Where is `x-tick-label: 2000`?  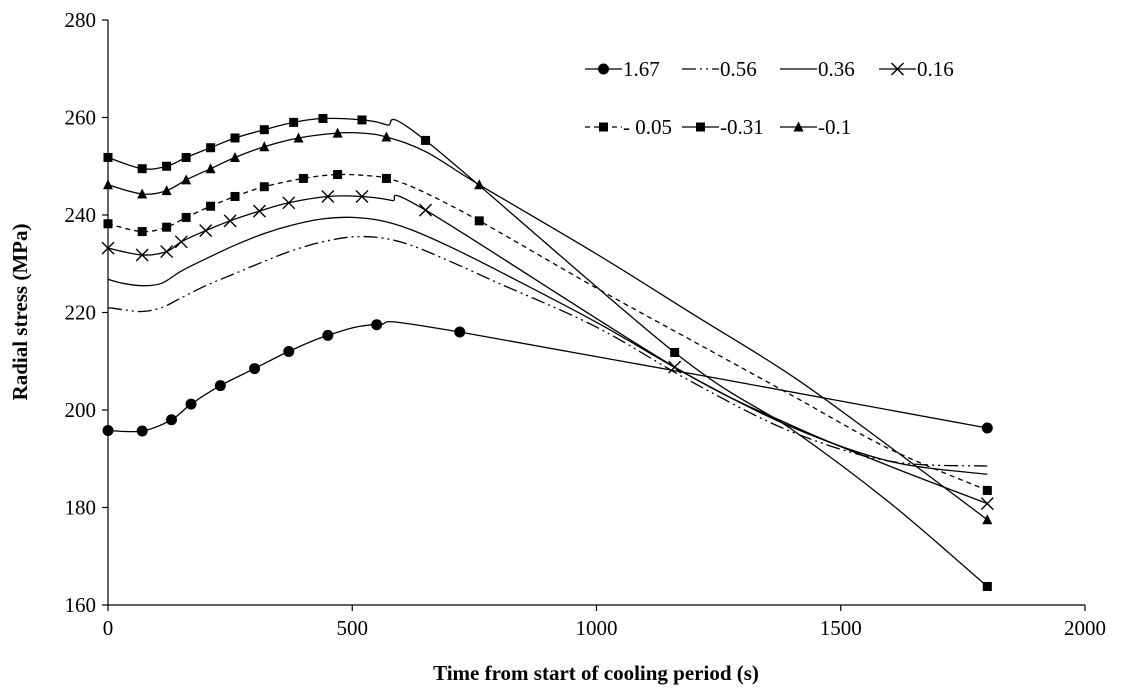 x-tick-label: 2000 is located at coordinates (1085, 628).